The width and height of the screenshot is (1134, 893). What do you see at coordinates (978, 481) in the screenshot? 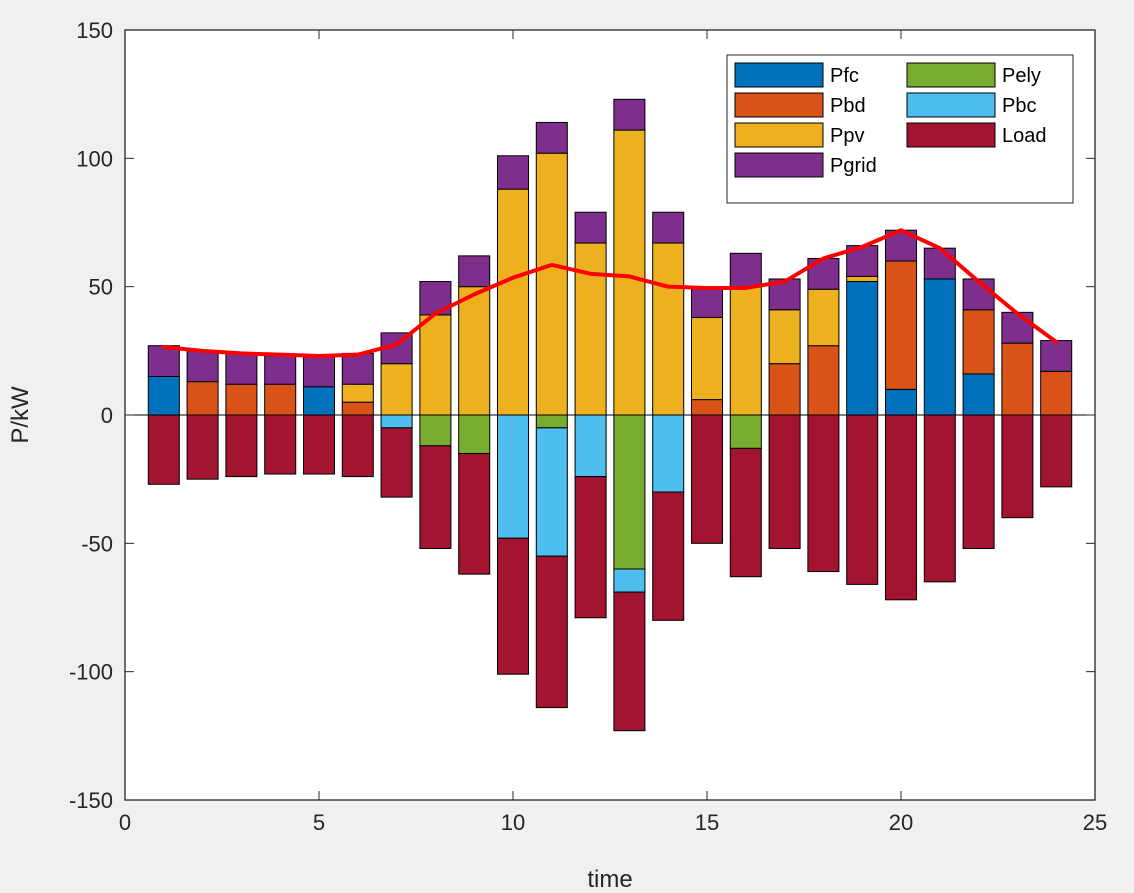
I see `bar-load-t22` at bounding box center [978, 481].